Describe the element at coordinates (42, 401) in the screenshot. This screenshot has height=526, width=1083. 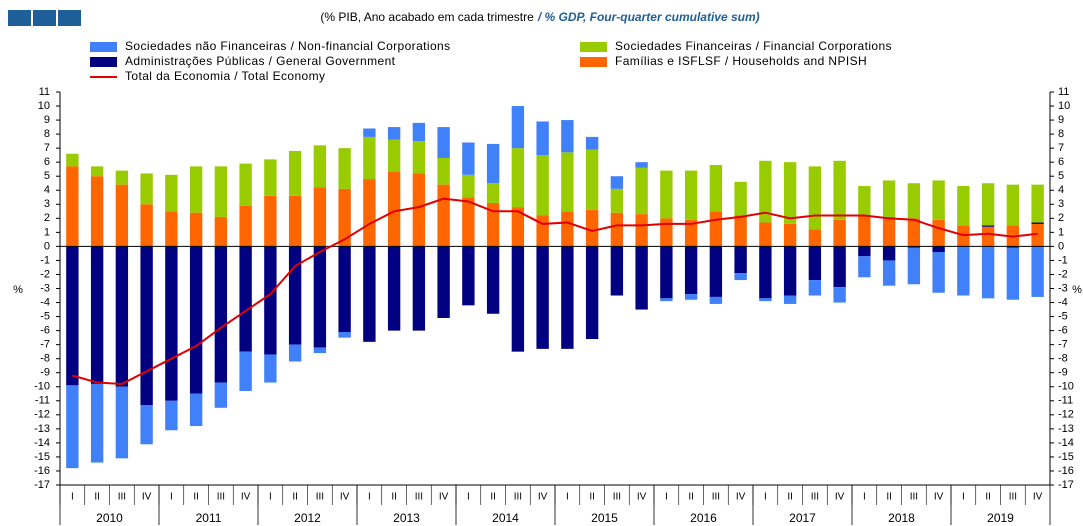
I see `y-tick-label: -11` at that location.